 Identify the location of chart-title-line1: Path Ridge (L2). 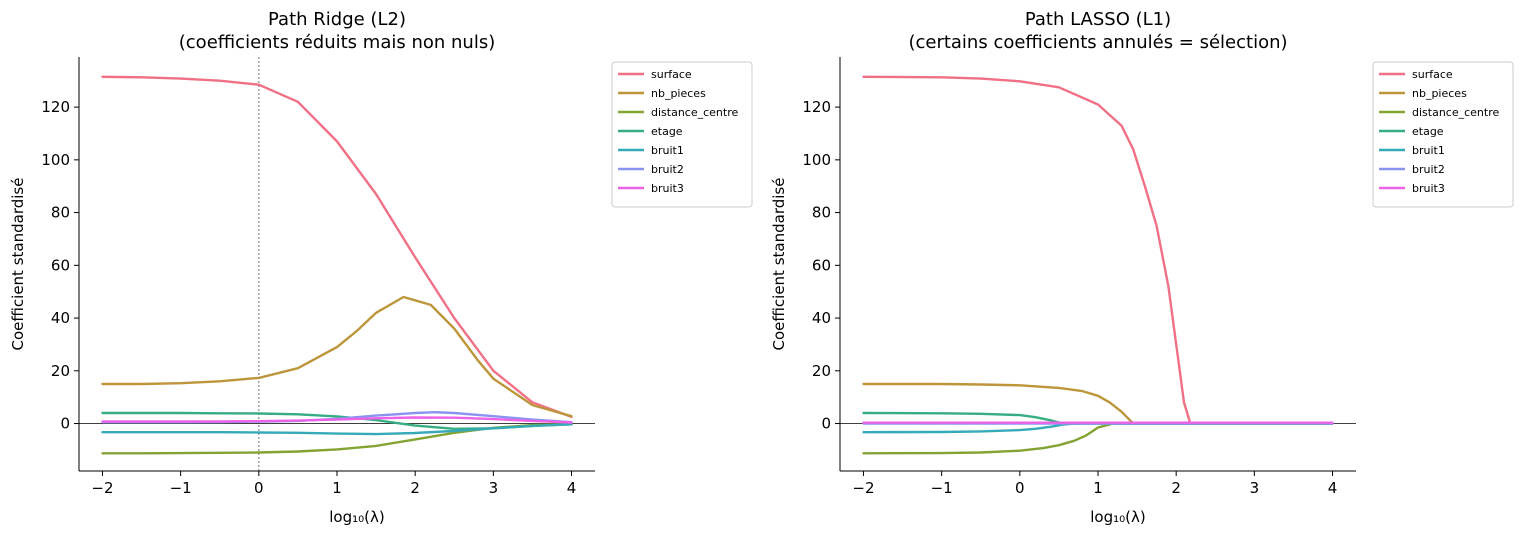
(337, 19).